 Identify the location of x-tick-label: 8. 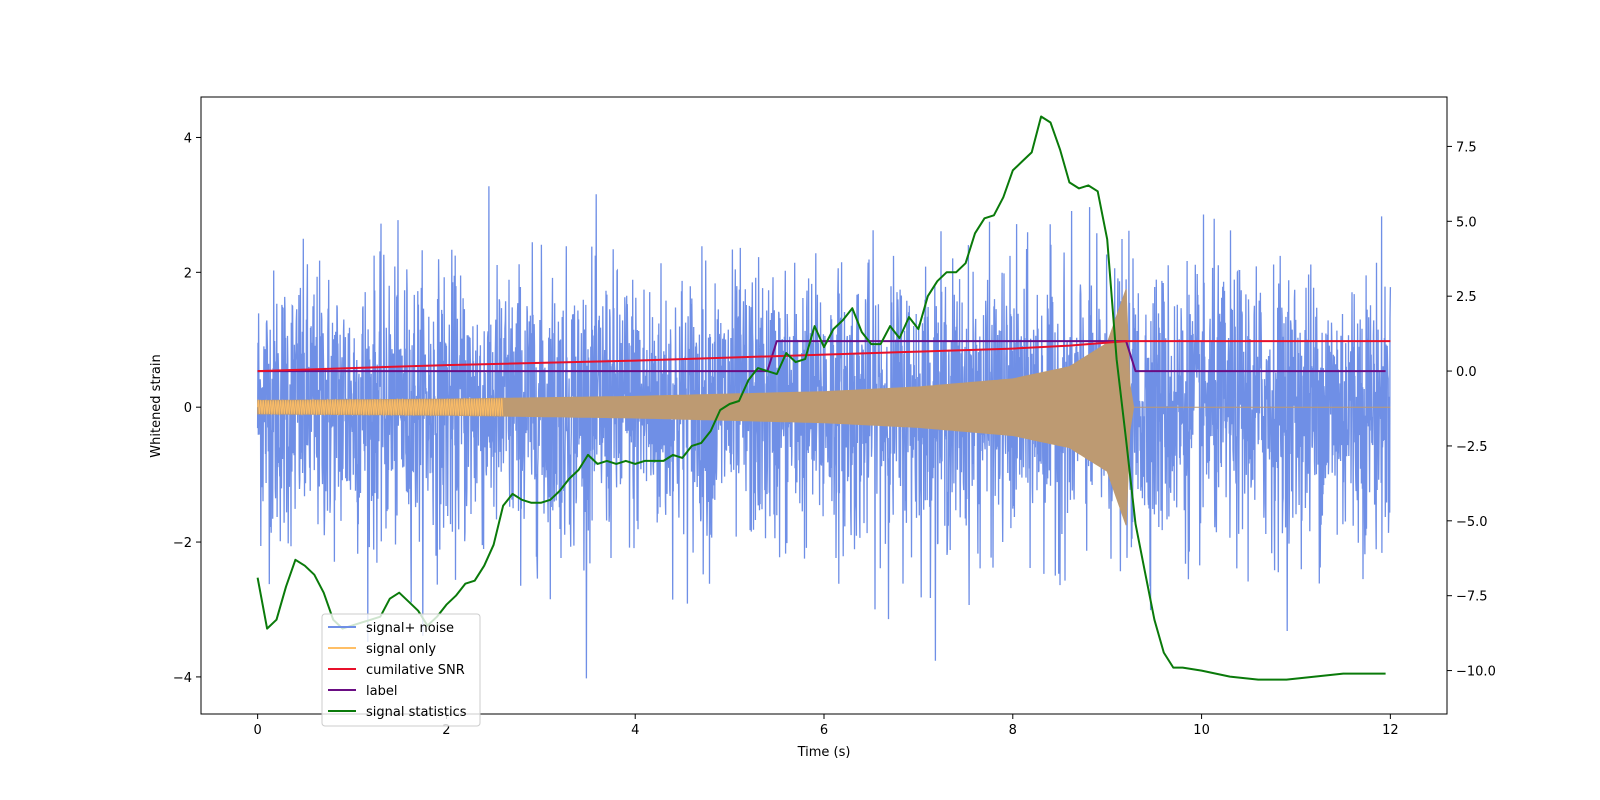
(1013, 730).